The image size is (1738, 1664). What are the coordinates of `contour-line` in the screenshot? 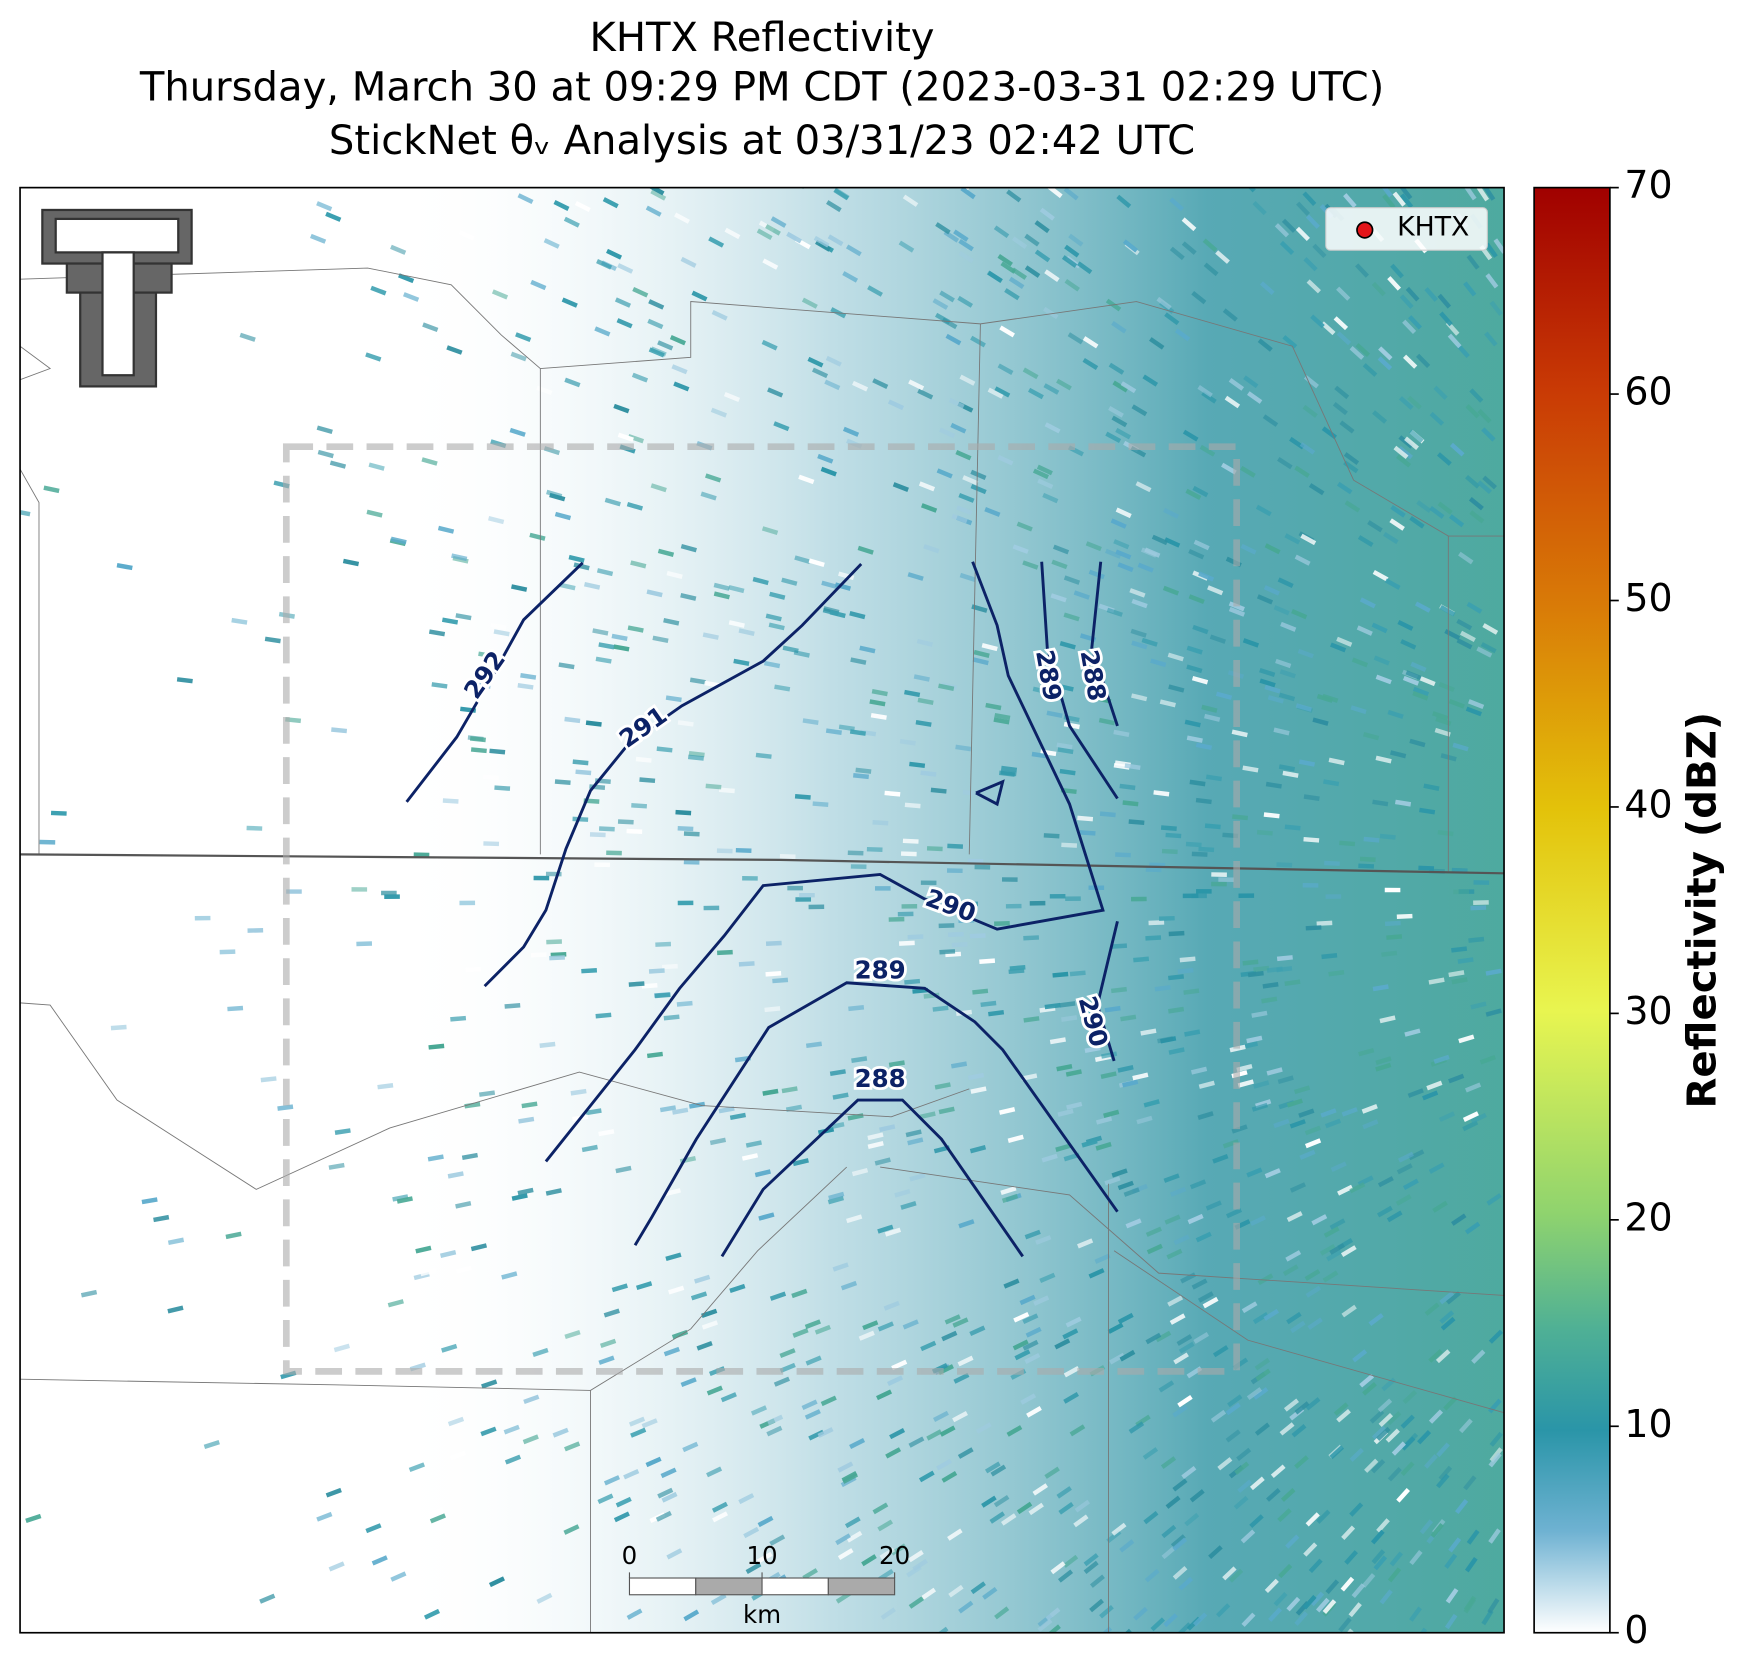 It's located at (1079, 680).